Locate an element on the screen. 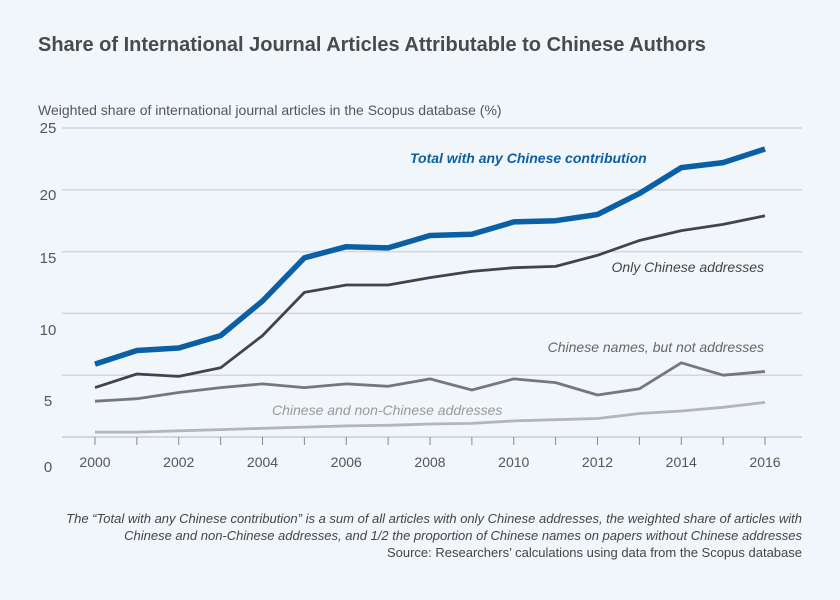  series-label: Total with any Chinese contribution is located at coordinates (528, 158).